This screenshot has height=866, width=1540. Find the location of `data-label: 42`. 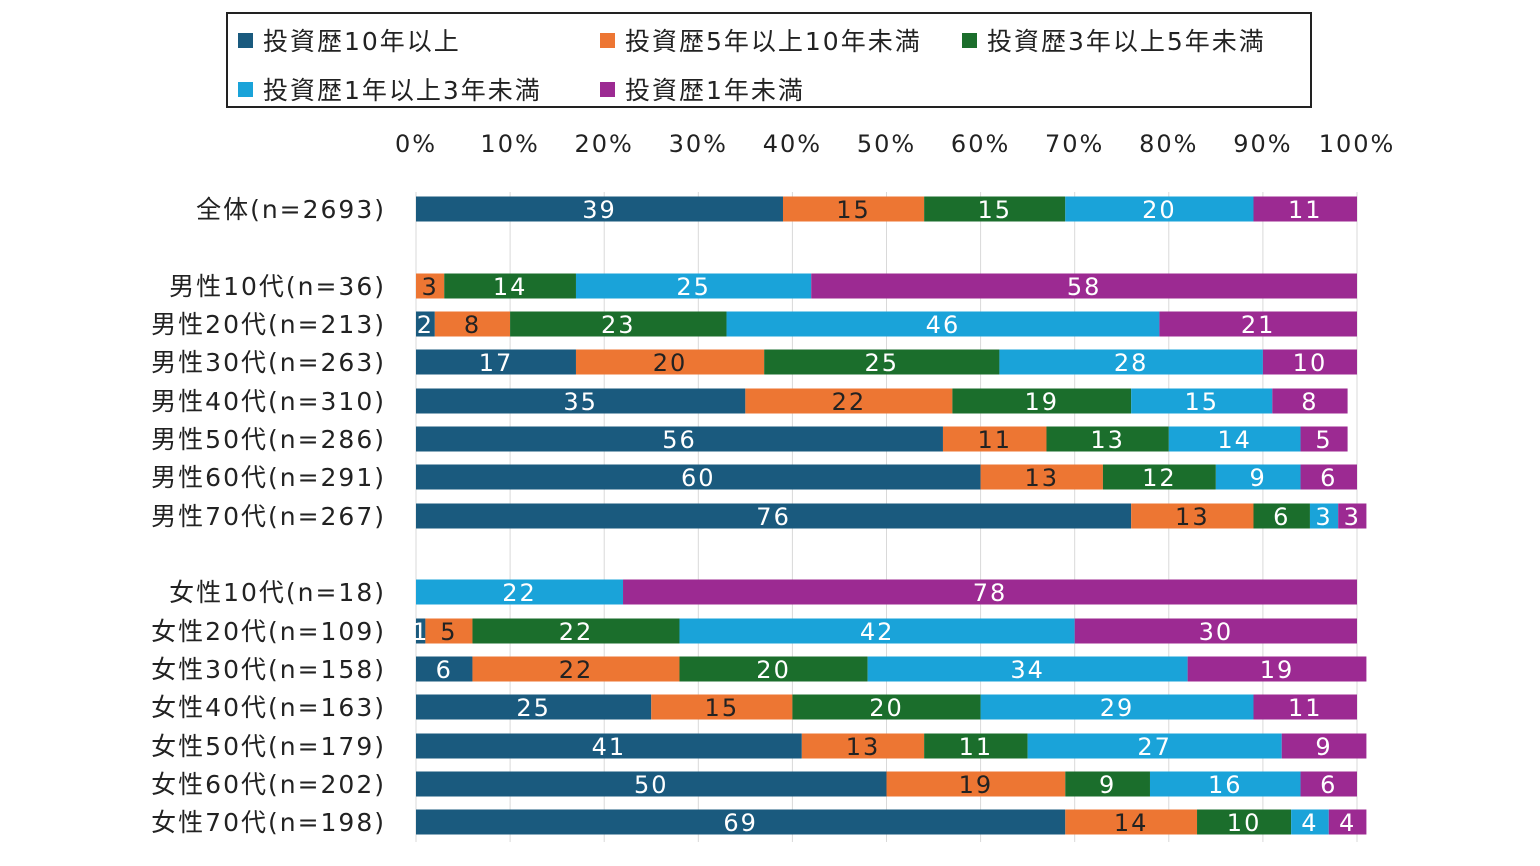

data-label: 42 is located at coordinates (877, 632).